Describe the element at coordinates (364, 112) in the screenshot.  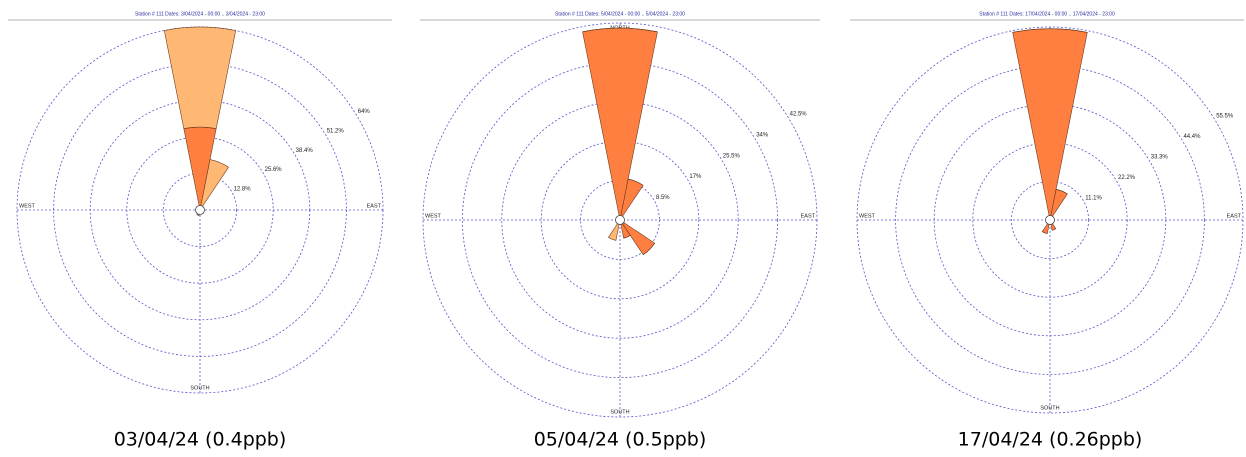
I see `ring-label: 64%` at that location.